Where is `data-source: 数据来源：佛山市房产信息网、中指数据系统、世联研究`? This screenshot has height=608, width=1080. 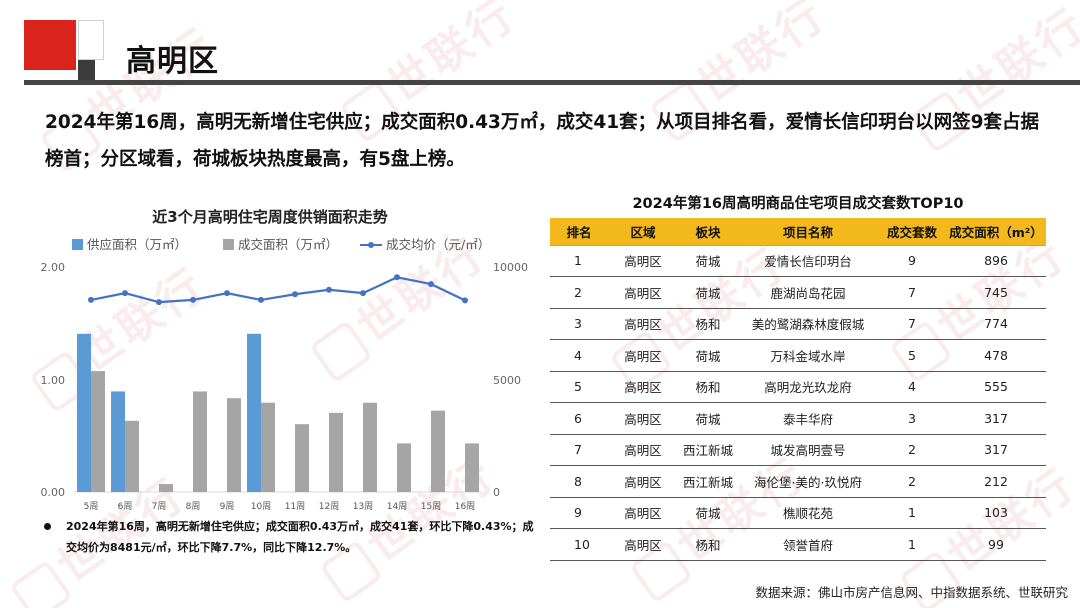
data-source: 数据来源：佛山市房产信息网、中指数据系统、世联研究 is located at coordinates (911, 592).